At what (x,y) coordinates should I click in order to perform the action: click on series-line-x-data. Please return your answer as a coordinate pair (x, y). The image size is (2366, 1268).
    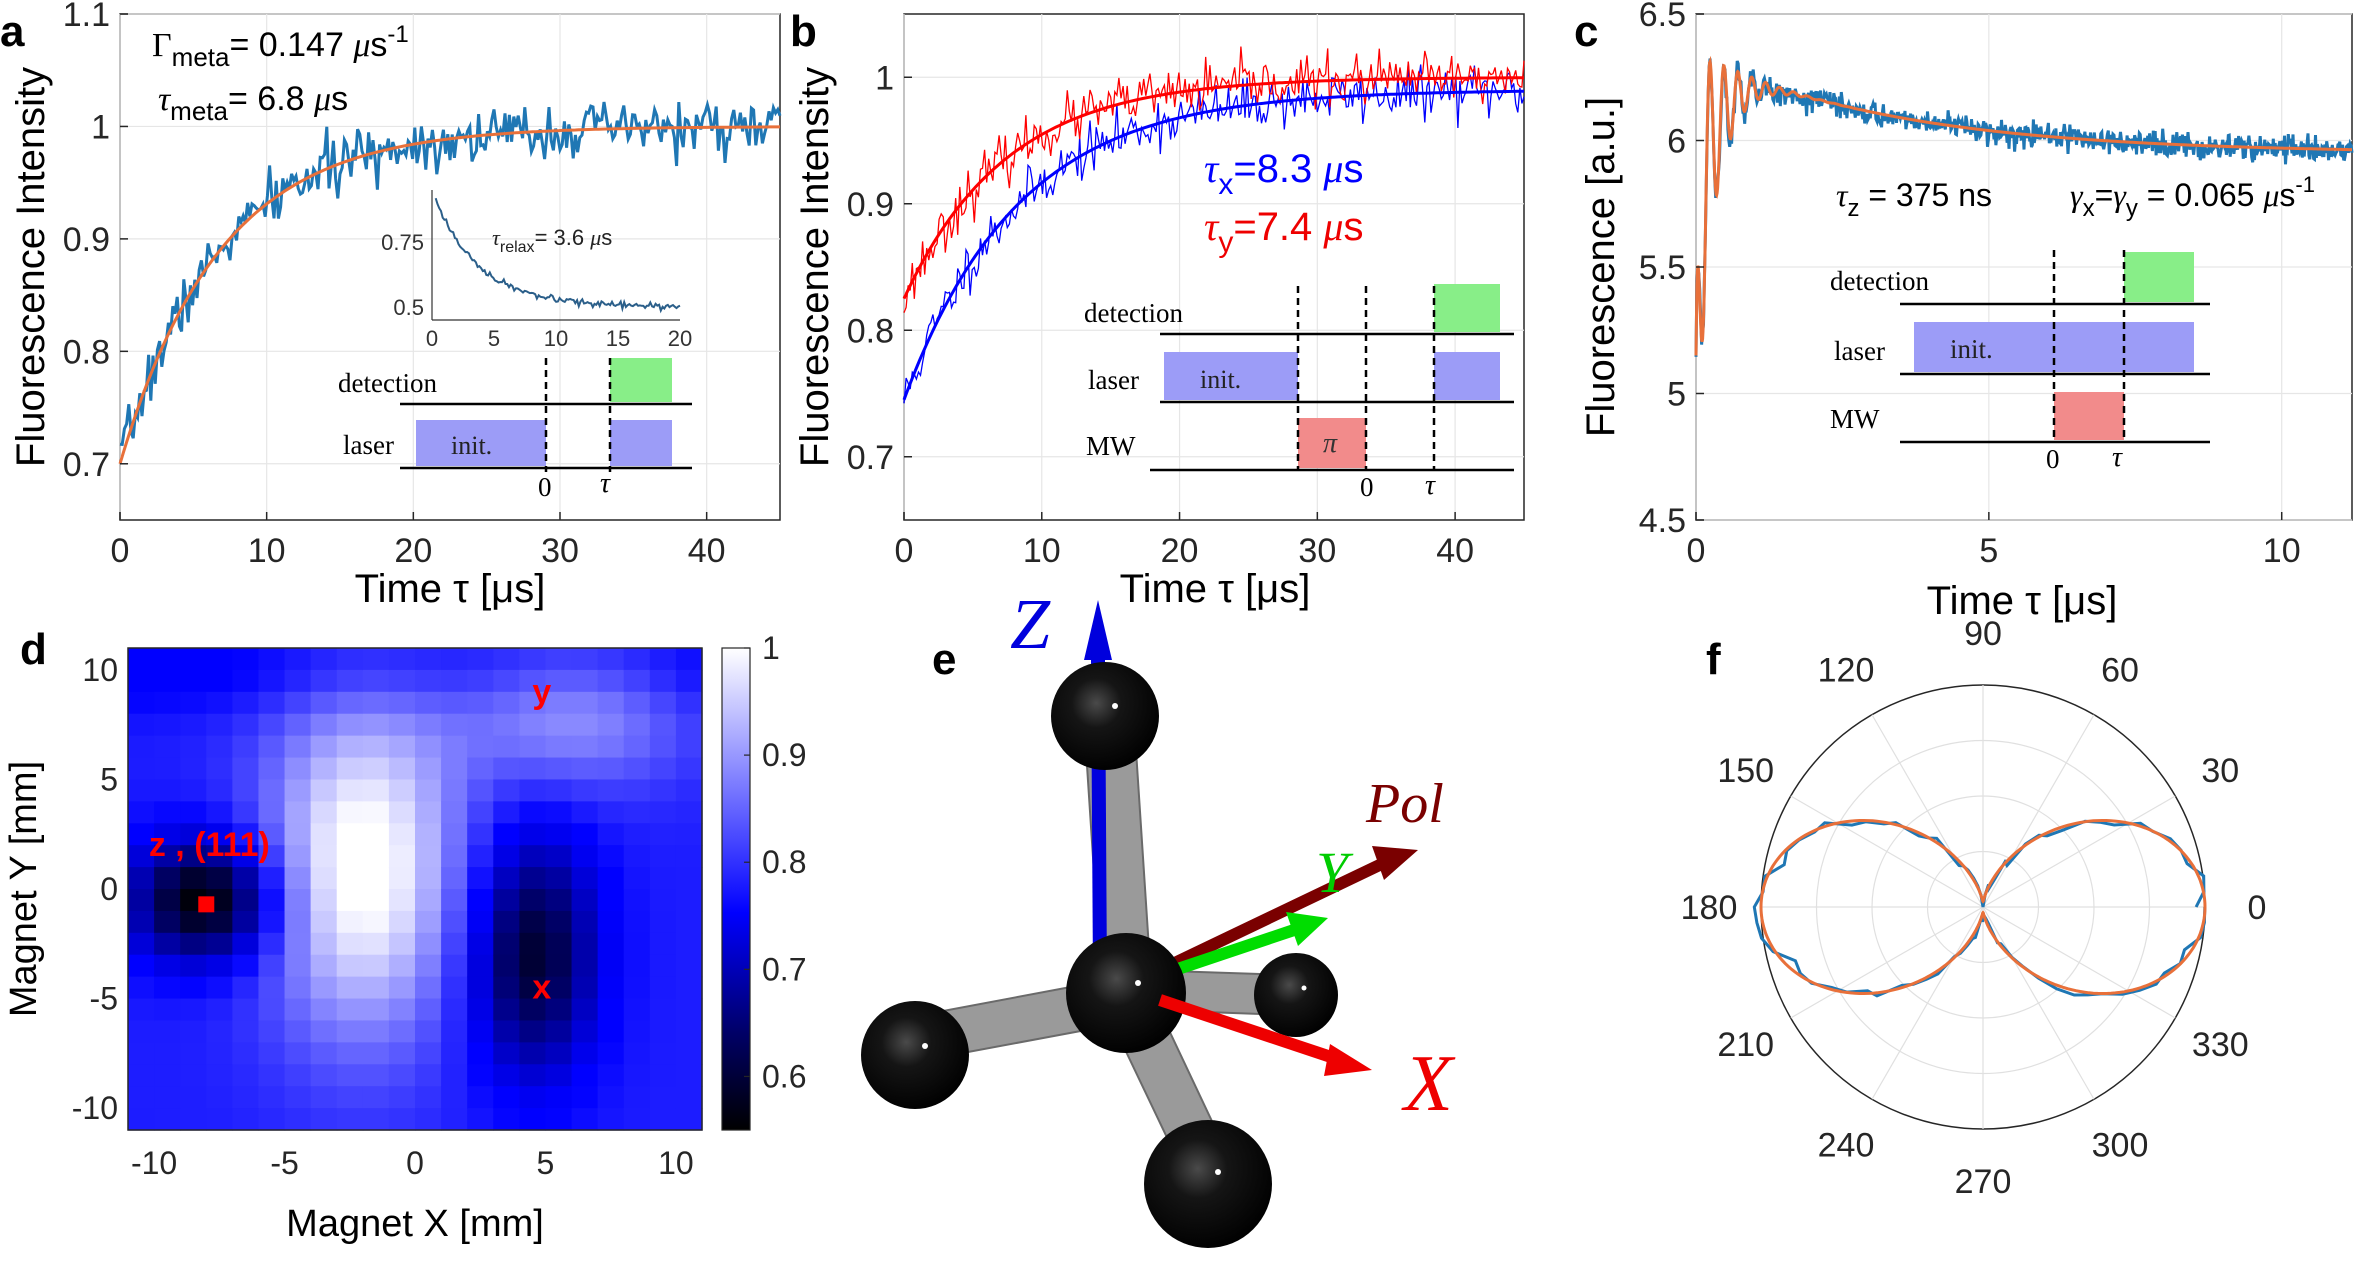
    Looking at the image, I should click on (1214, 233).